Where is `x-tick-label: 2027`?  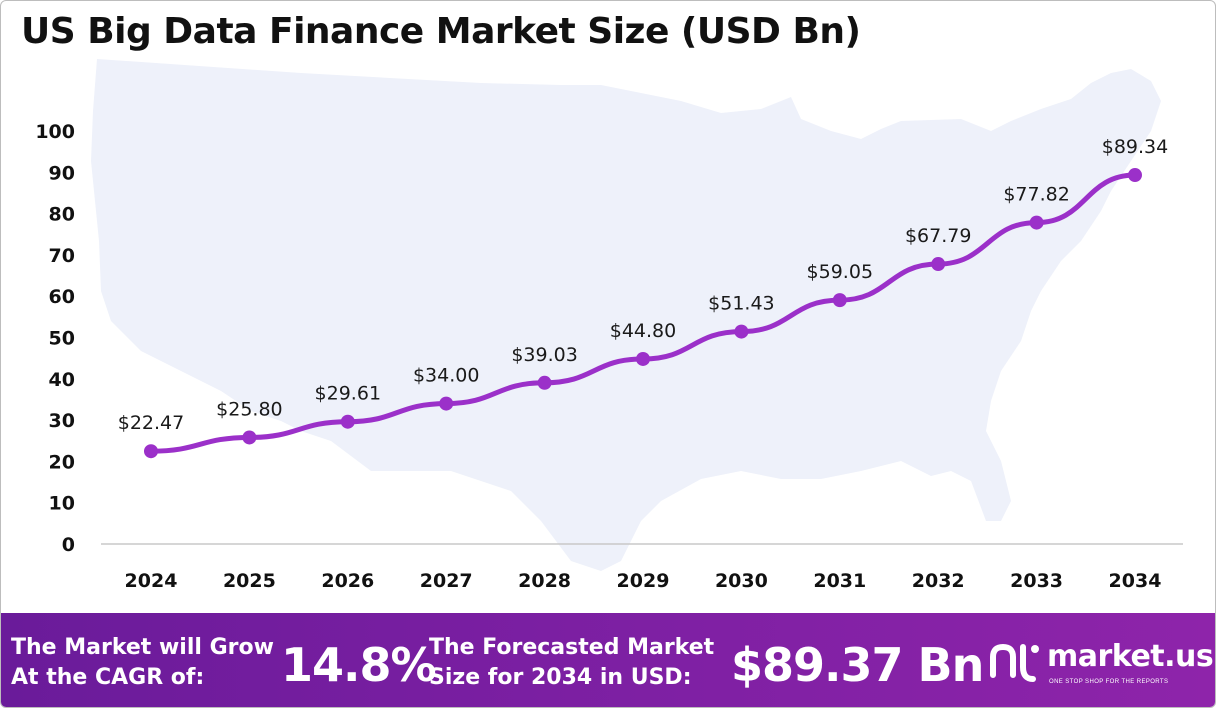
x-tick-label: 2027 is located at coordinates (446, 581).